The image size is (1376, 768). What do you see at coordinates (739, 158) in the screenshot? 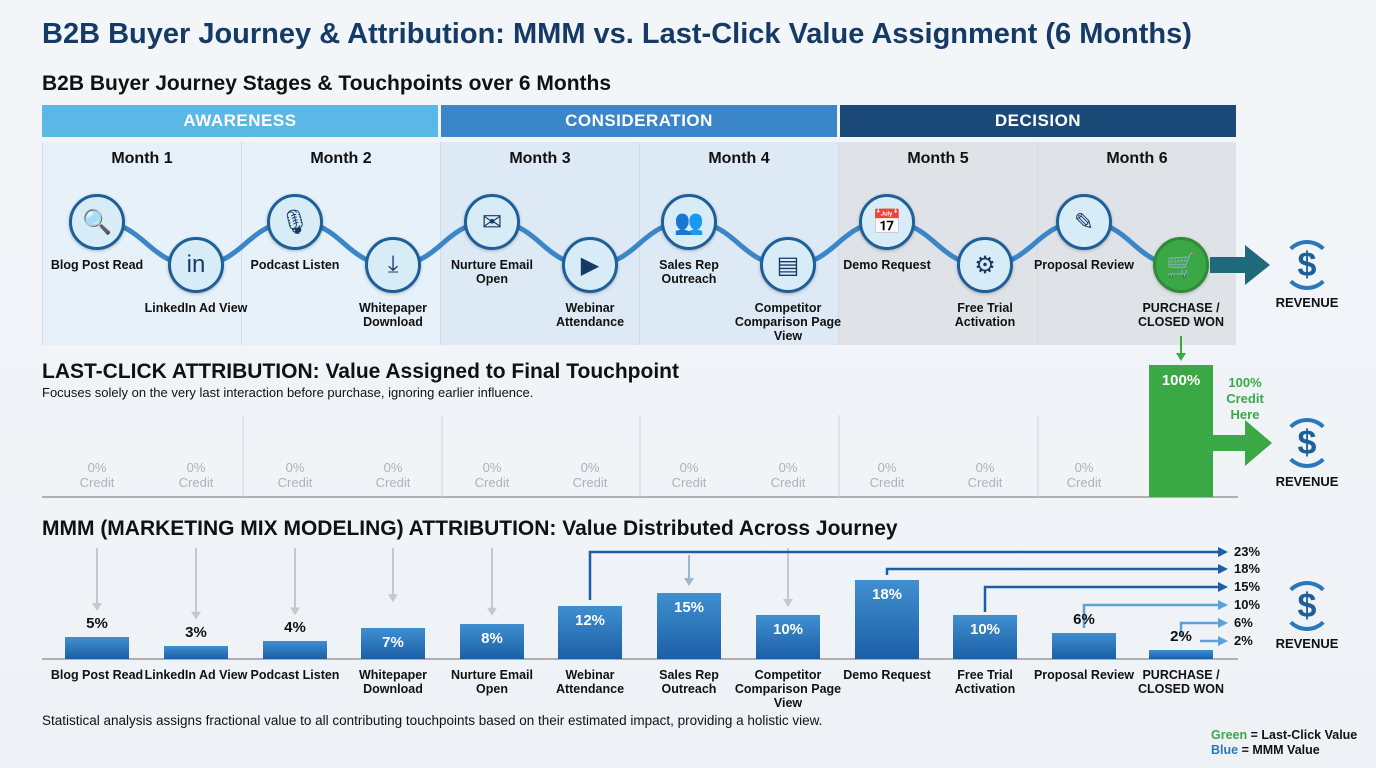
I see `month-label: Month 4` at bounding box center [739, 158].